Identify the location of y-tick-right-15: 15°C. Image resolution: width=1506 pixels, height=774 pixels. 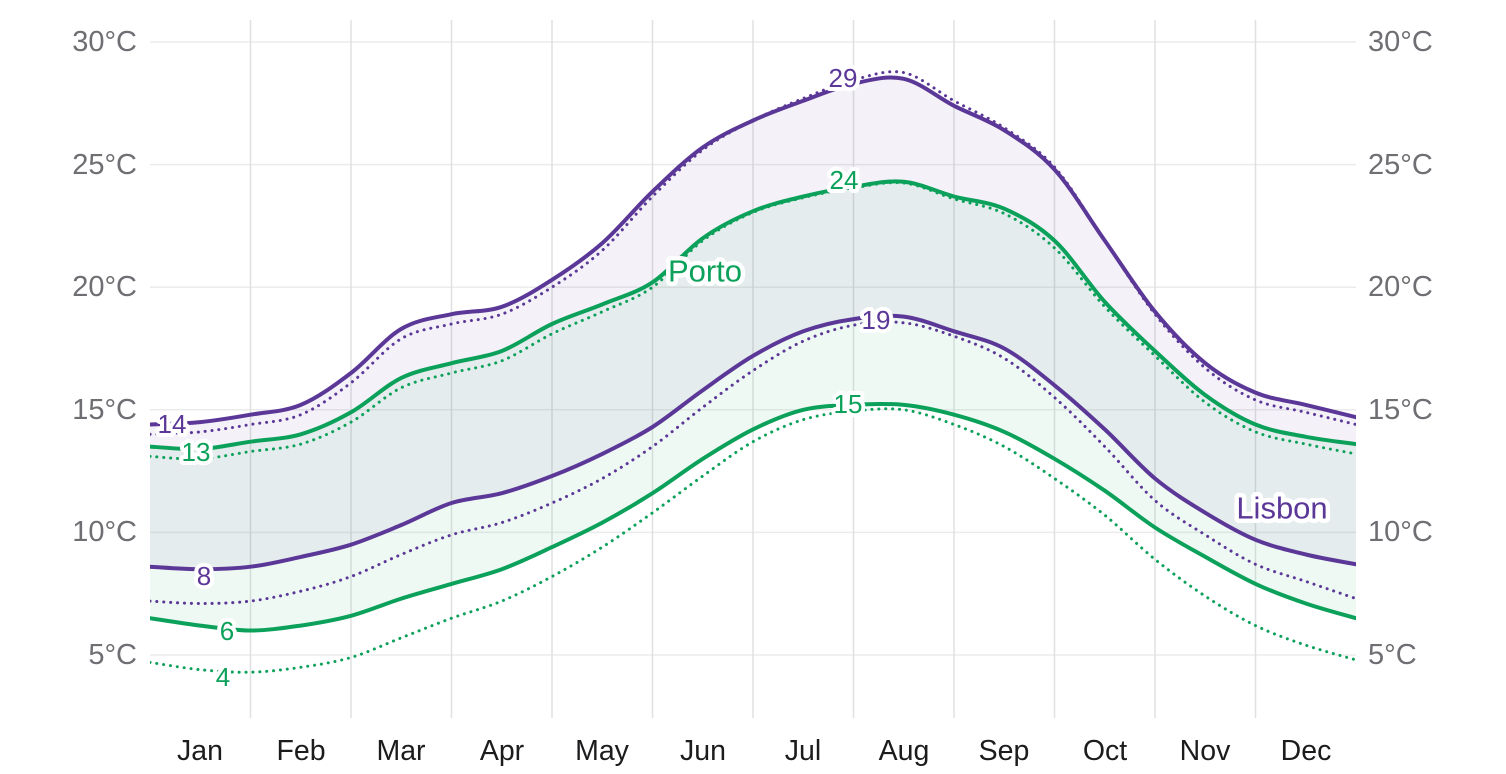
(1400, 410).